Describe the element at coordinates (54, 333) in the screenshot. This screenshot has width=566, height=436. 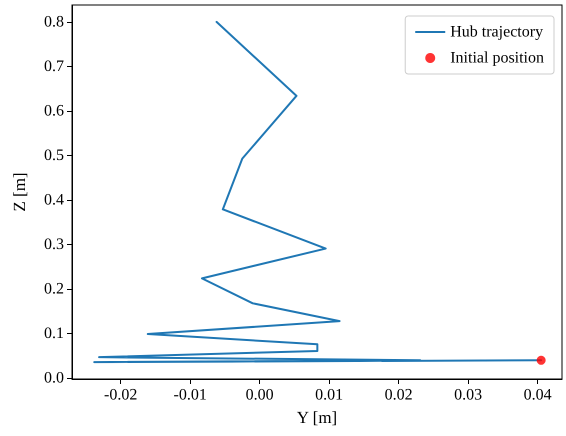
I see `y-tick-label: 0.1` at that location.